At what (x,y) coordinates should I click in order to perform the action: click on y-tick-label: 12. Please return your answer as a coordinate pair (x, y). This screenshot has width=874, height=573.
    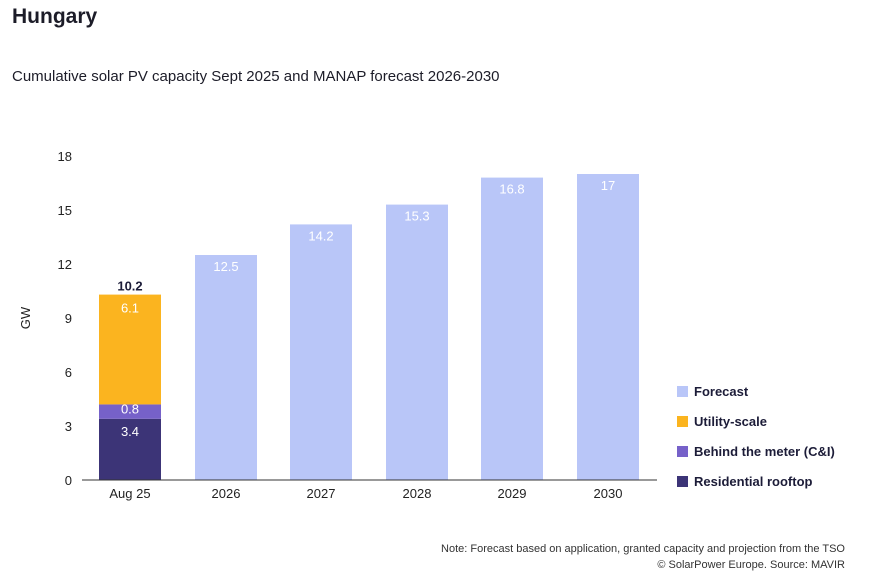
    Looking at the image, I should click on (65, 264).